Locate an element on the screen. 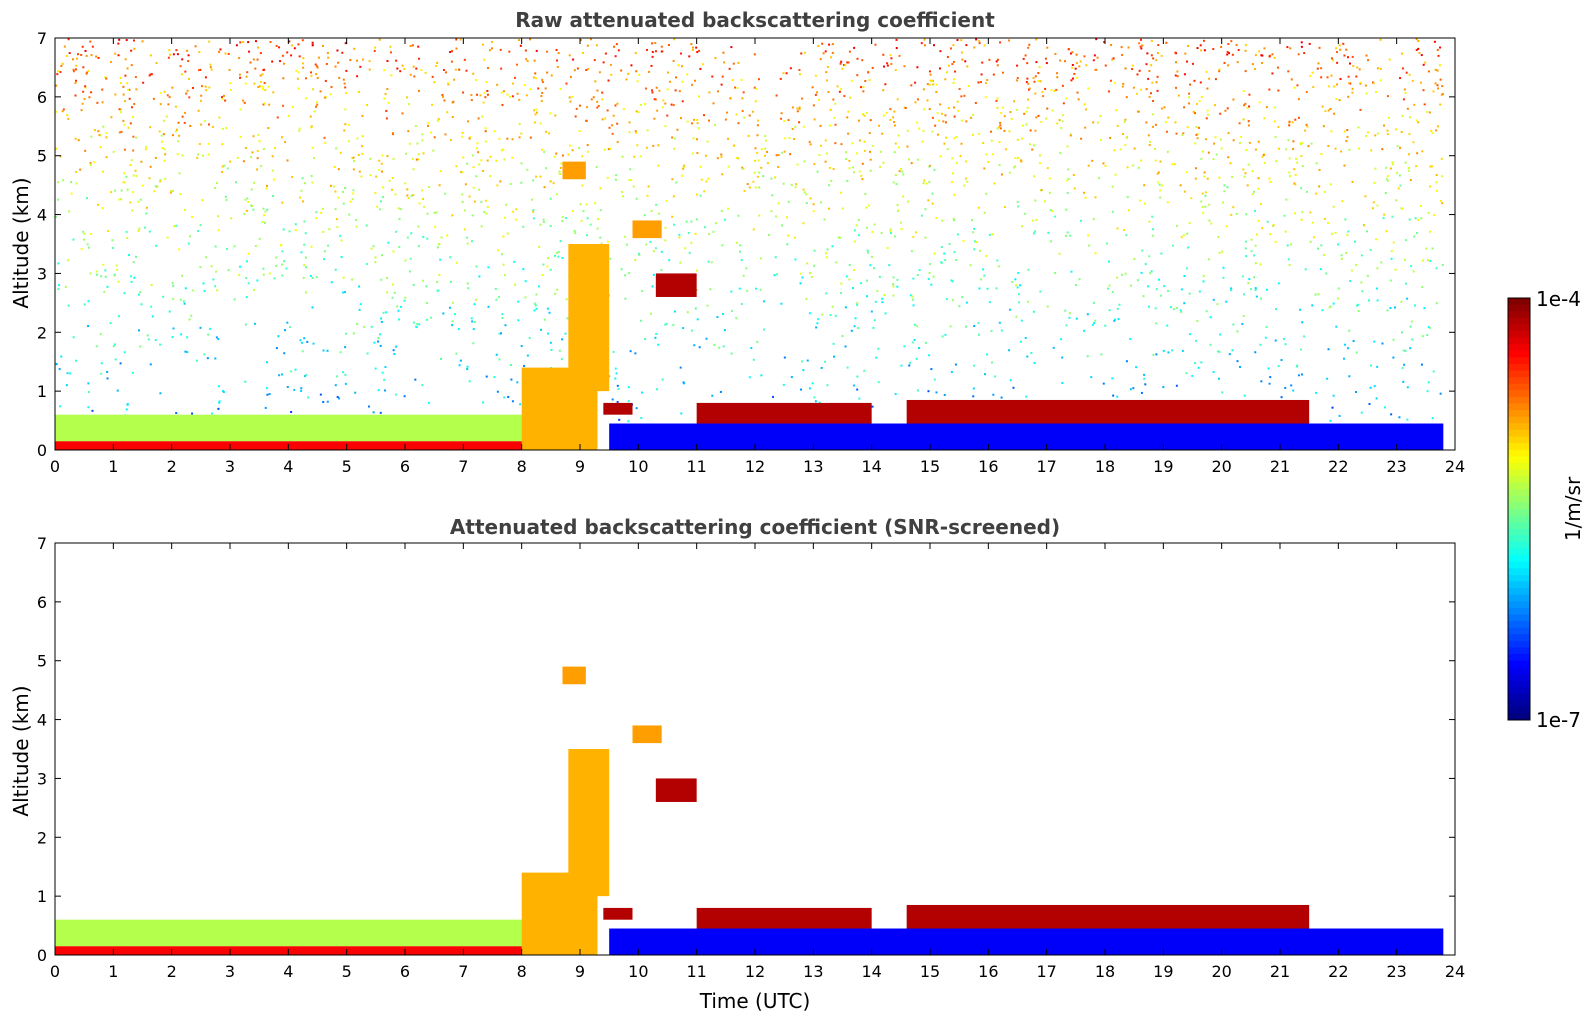  feature-surface-layer is located at coordinates (291, 445).